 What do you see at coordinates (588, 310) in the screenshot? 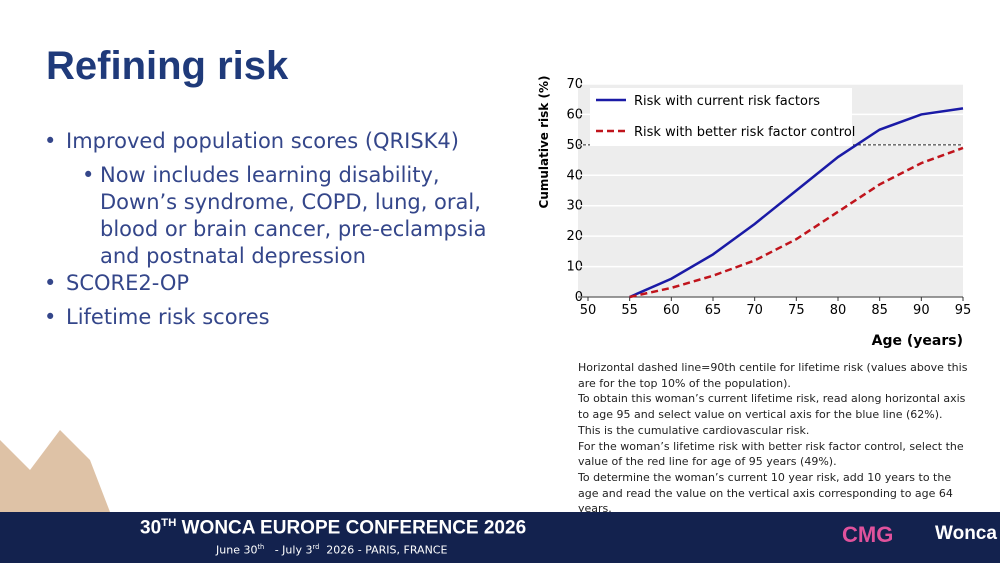
I see `x-tick-label: 50` at bounding box center [588, 310].